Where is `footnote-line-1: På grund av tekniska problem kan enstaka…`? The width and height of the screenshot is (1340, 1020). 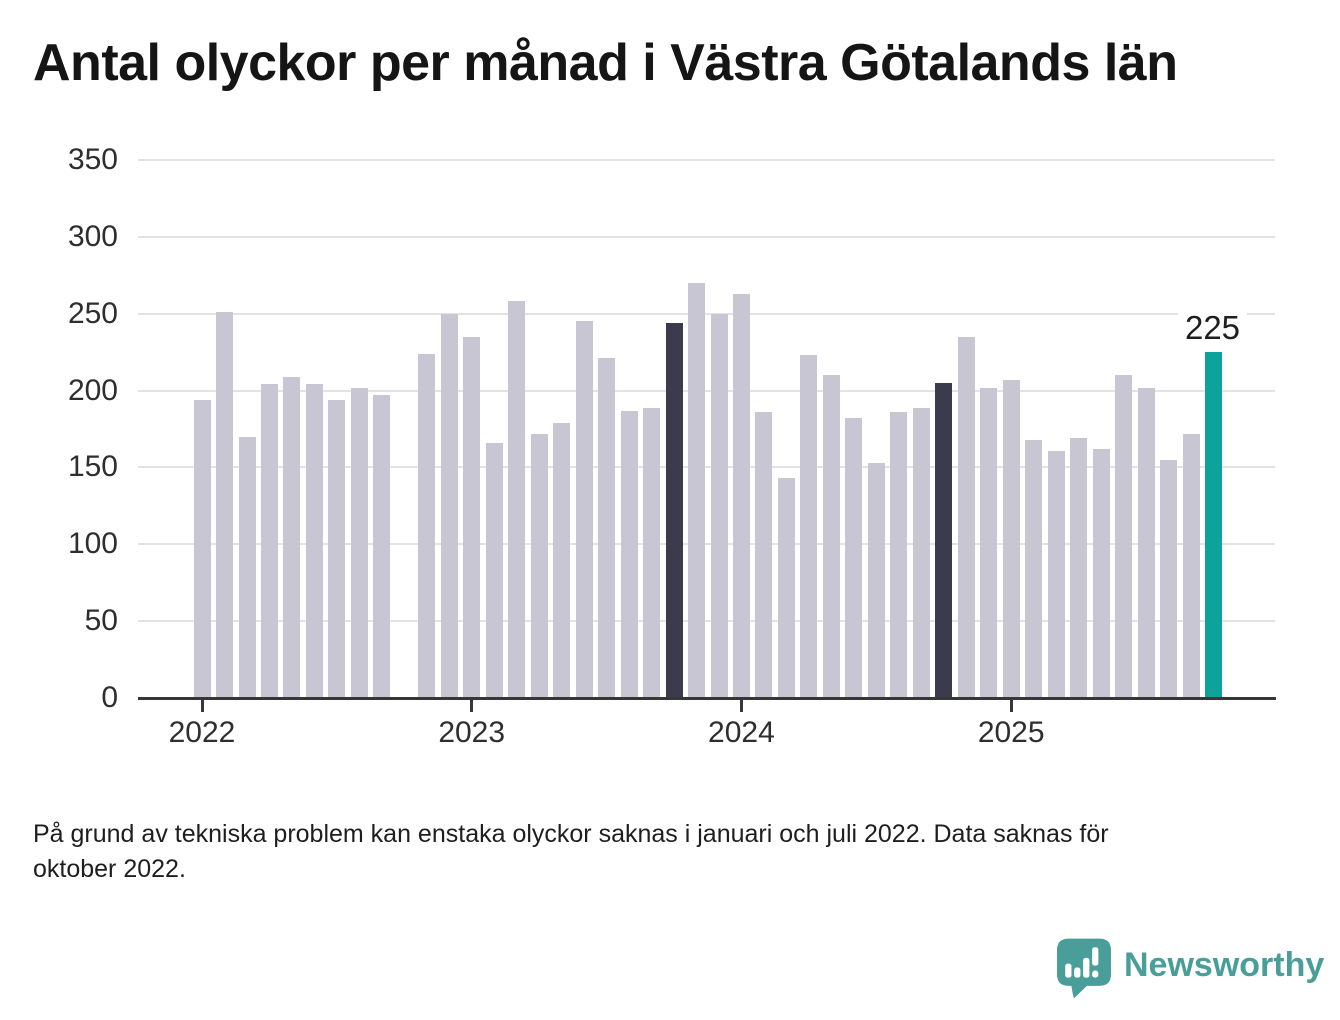
footnote-line-1: På grund av tekniska problem kan enstaka… is located at coordinates (571, 834).